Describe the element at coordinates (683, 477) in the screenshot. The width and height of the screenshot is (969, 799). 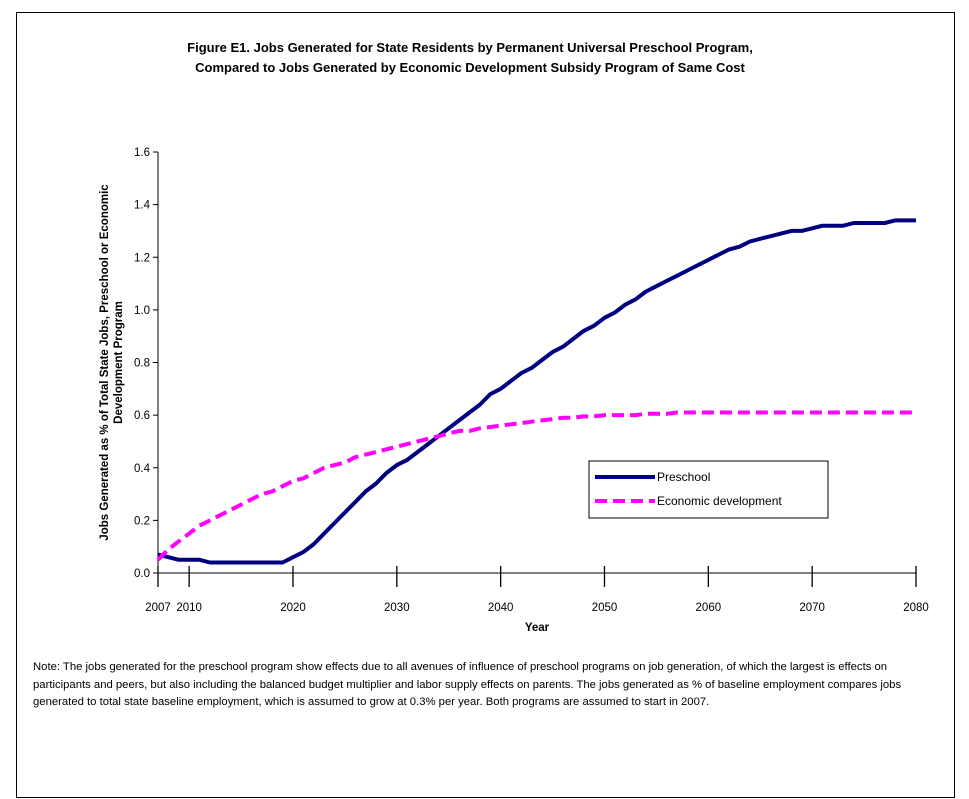
I see `legend-label-preschool: Preschool` at that location.